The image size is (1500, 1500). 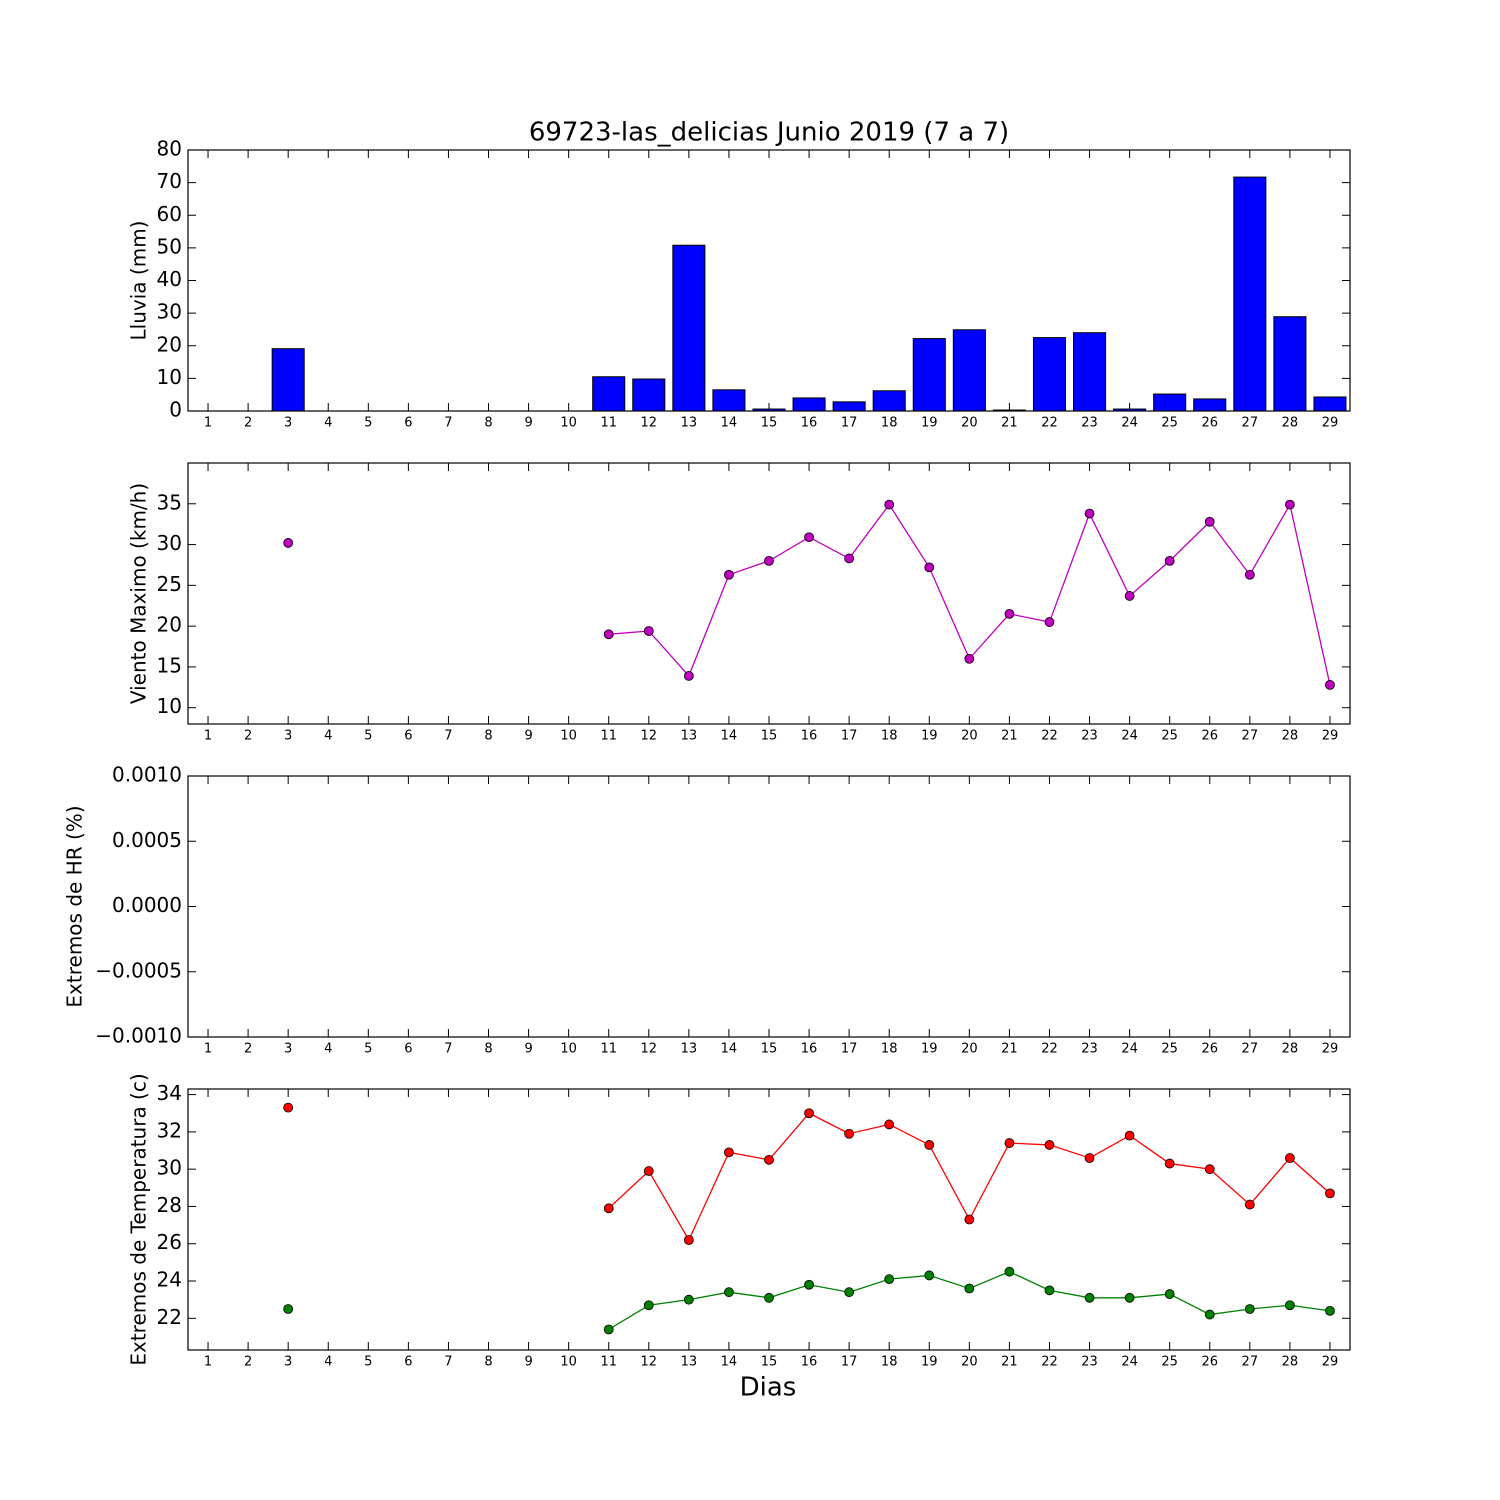 I want to click on x-tick-label: 13, so click(x=689, y=736).